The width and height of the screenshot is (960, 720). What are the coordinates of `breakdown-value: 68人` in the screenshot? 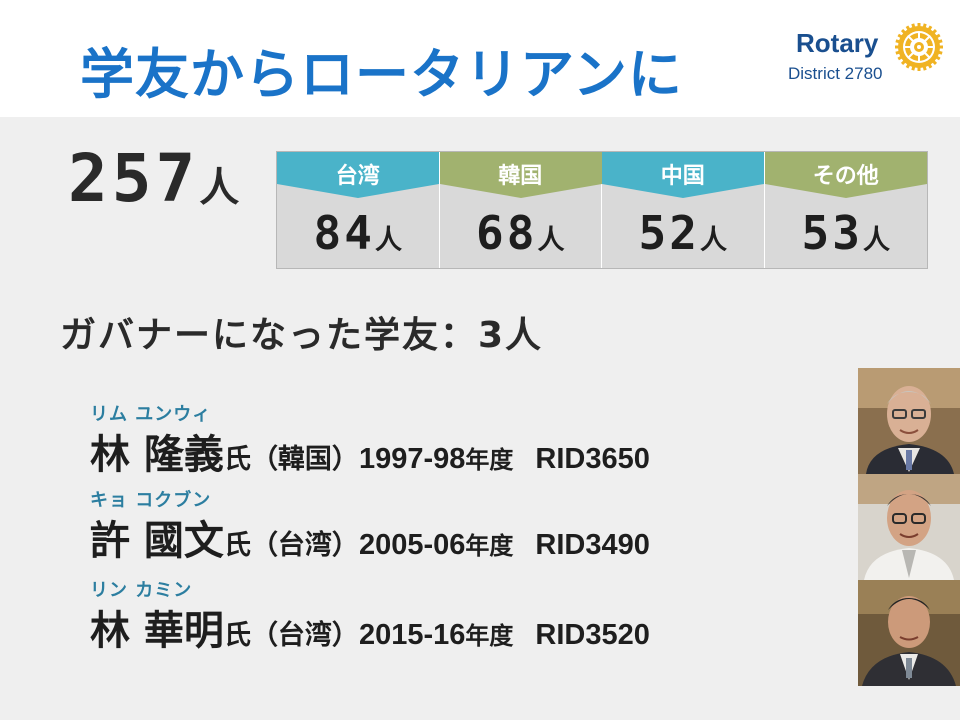 It's located at (521, 233).